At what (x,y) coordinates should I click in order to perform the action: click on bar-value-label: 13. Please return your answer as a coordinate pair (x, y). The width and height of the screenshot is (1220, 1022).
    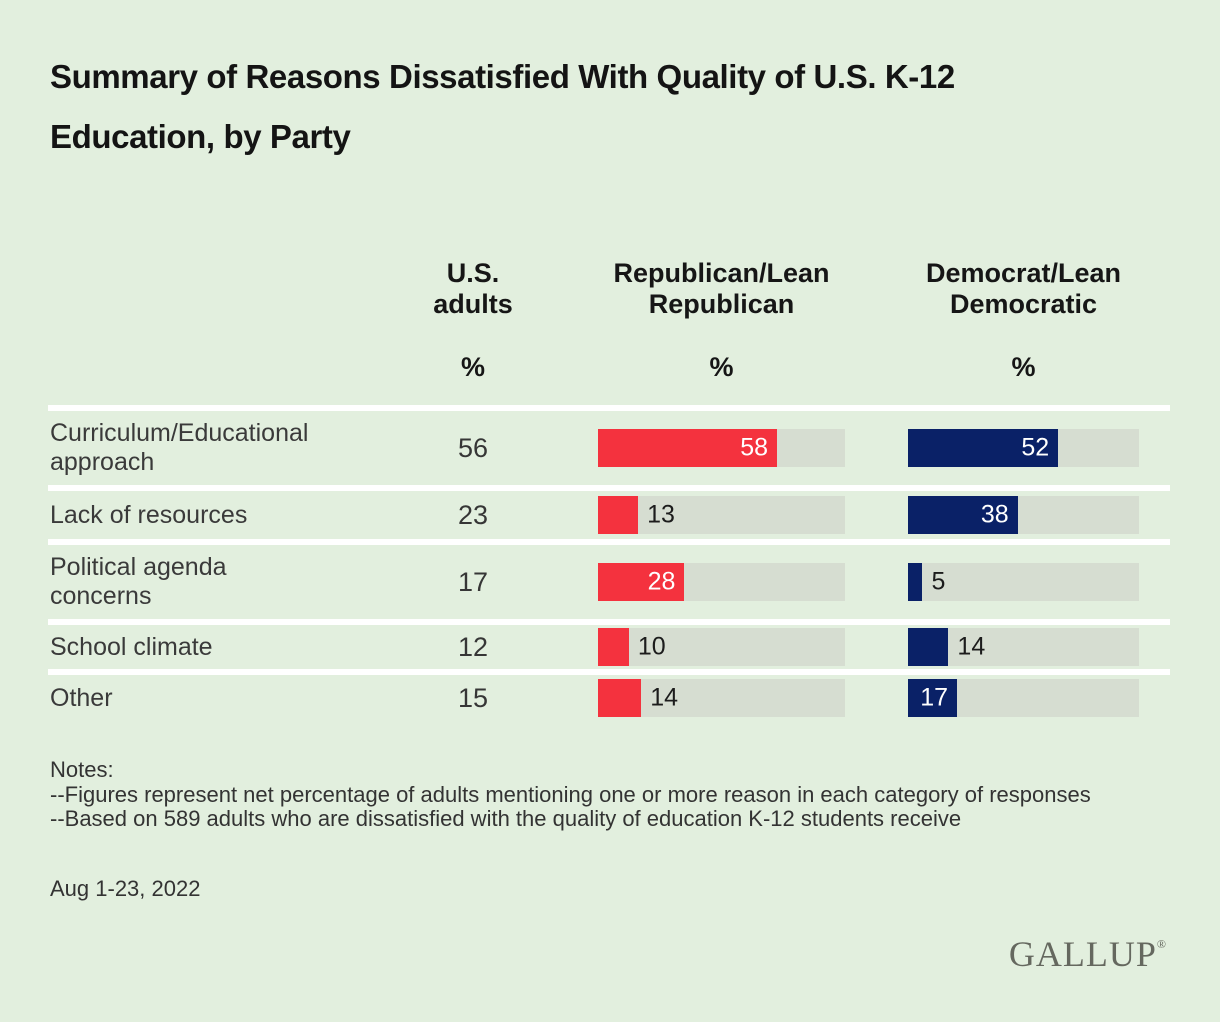
    Looking at the image, I should click on (661, 514).